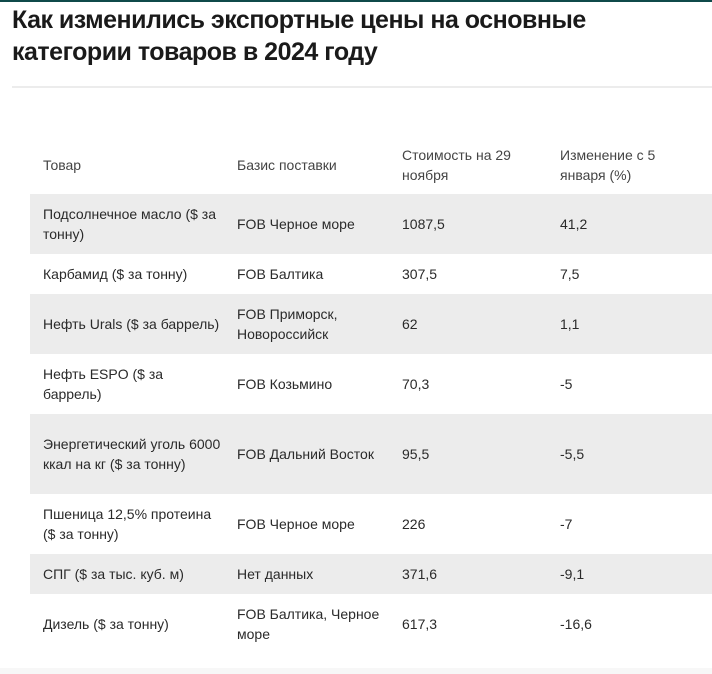  Describe the element at coordinates (130, 224) in the screenshot. I see `cell-product: Подсолнечное масло ($ за тонну)` at that location.